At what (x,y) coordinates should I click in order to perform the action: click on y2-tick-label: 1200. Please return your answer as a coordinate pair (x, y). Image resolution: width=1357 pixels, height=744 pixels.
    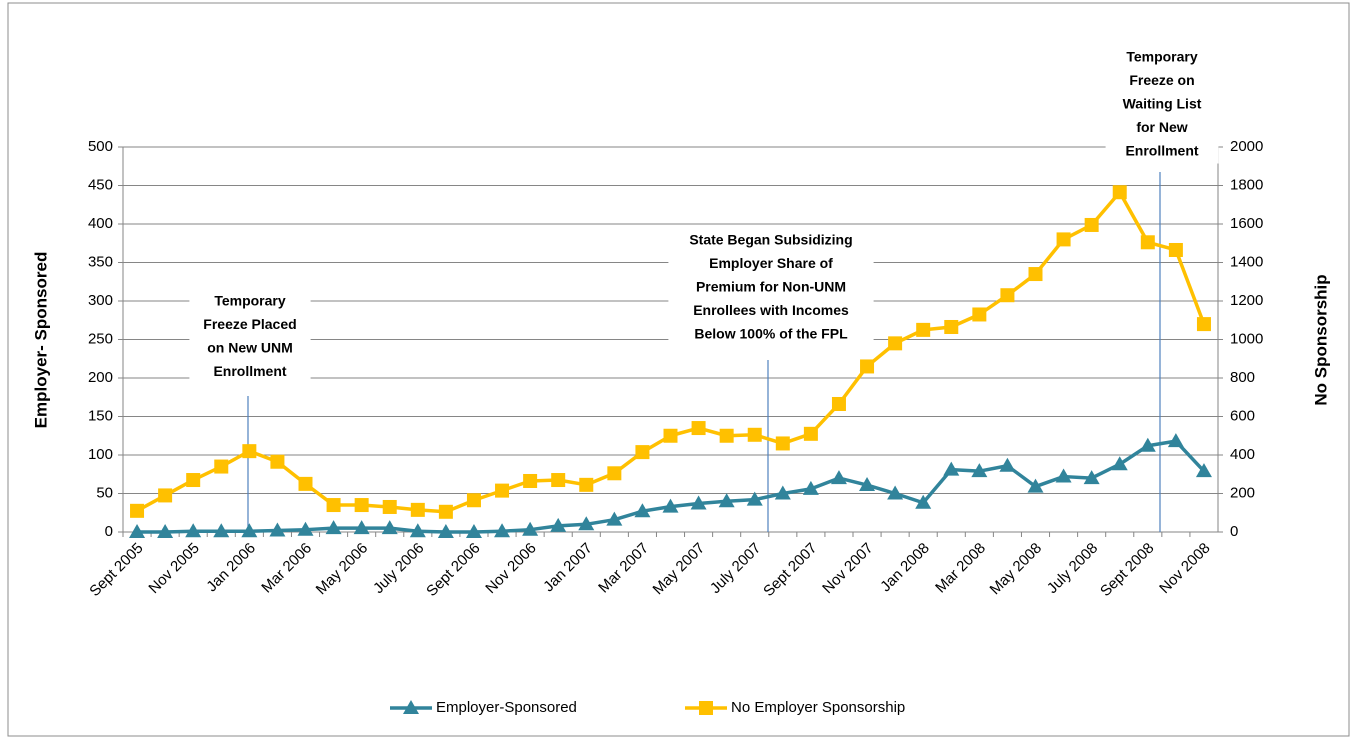
    Looking at the image, I should click on (1246, 300).